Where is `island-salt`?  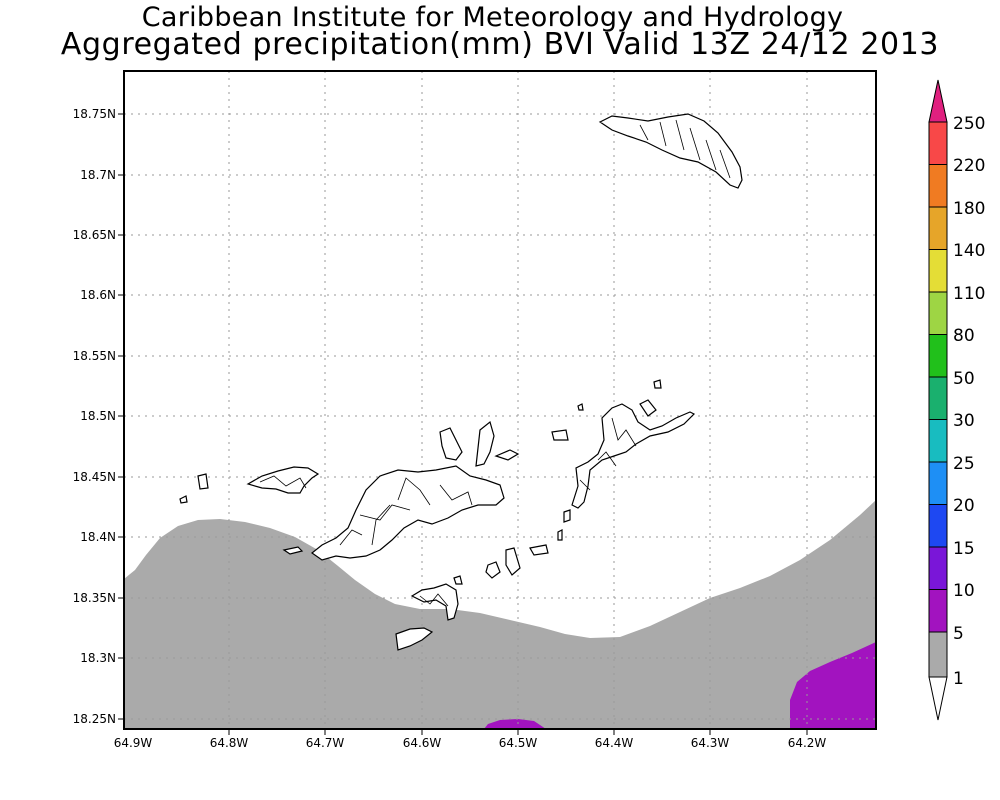
island-salt is located at coordinates (513, 561).